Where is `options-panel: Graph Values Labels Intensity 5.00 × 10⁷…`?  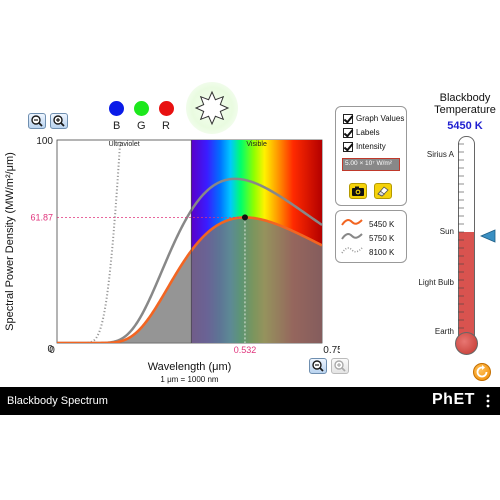 options-panel: Graph Values Labels Intensity 5.00 × 10⁷… is located at coordinates (371, 156).